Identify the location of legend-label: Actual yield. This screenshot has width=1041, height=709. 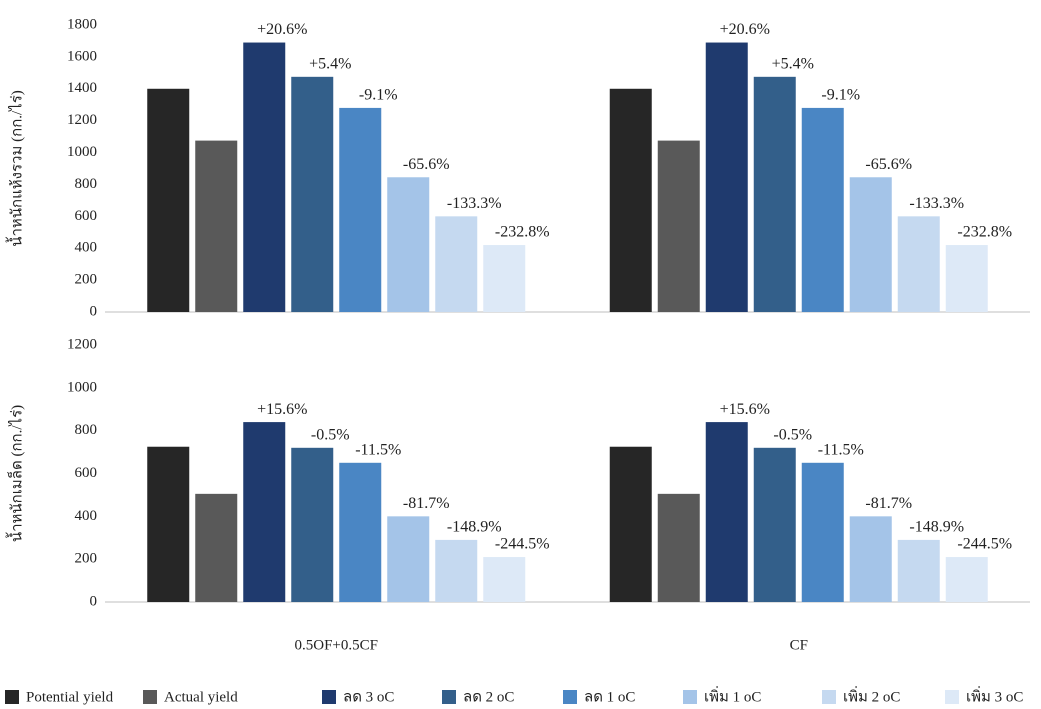
(201, 697).